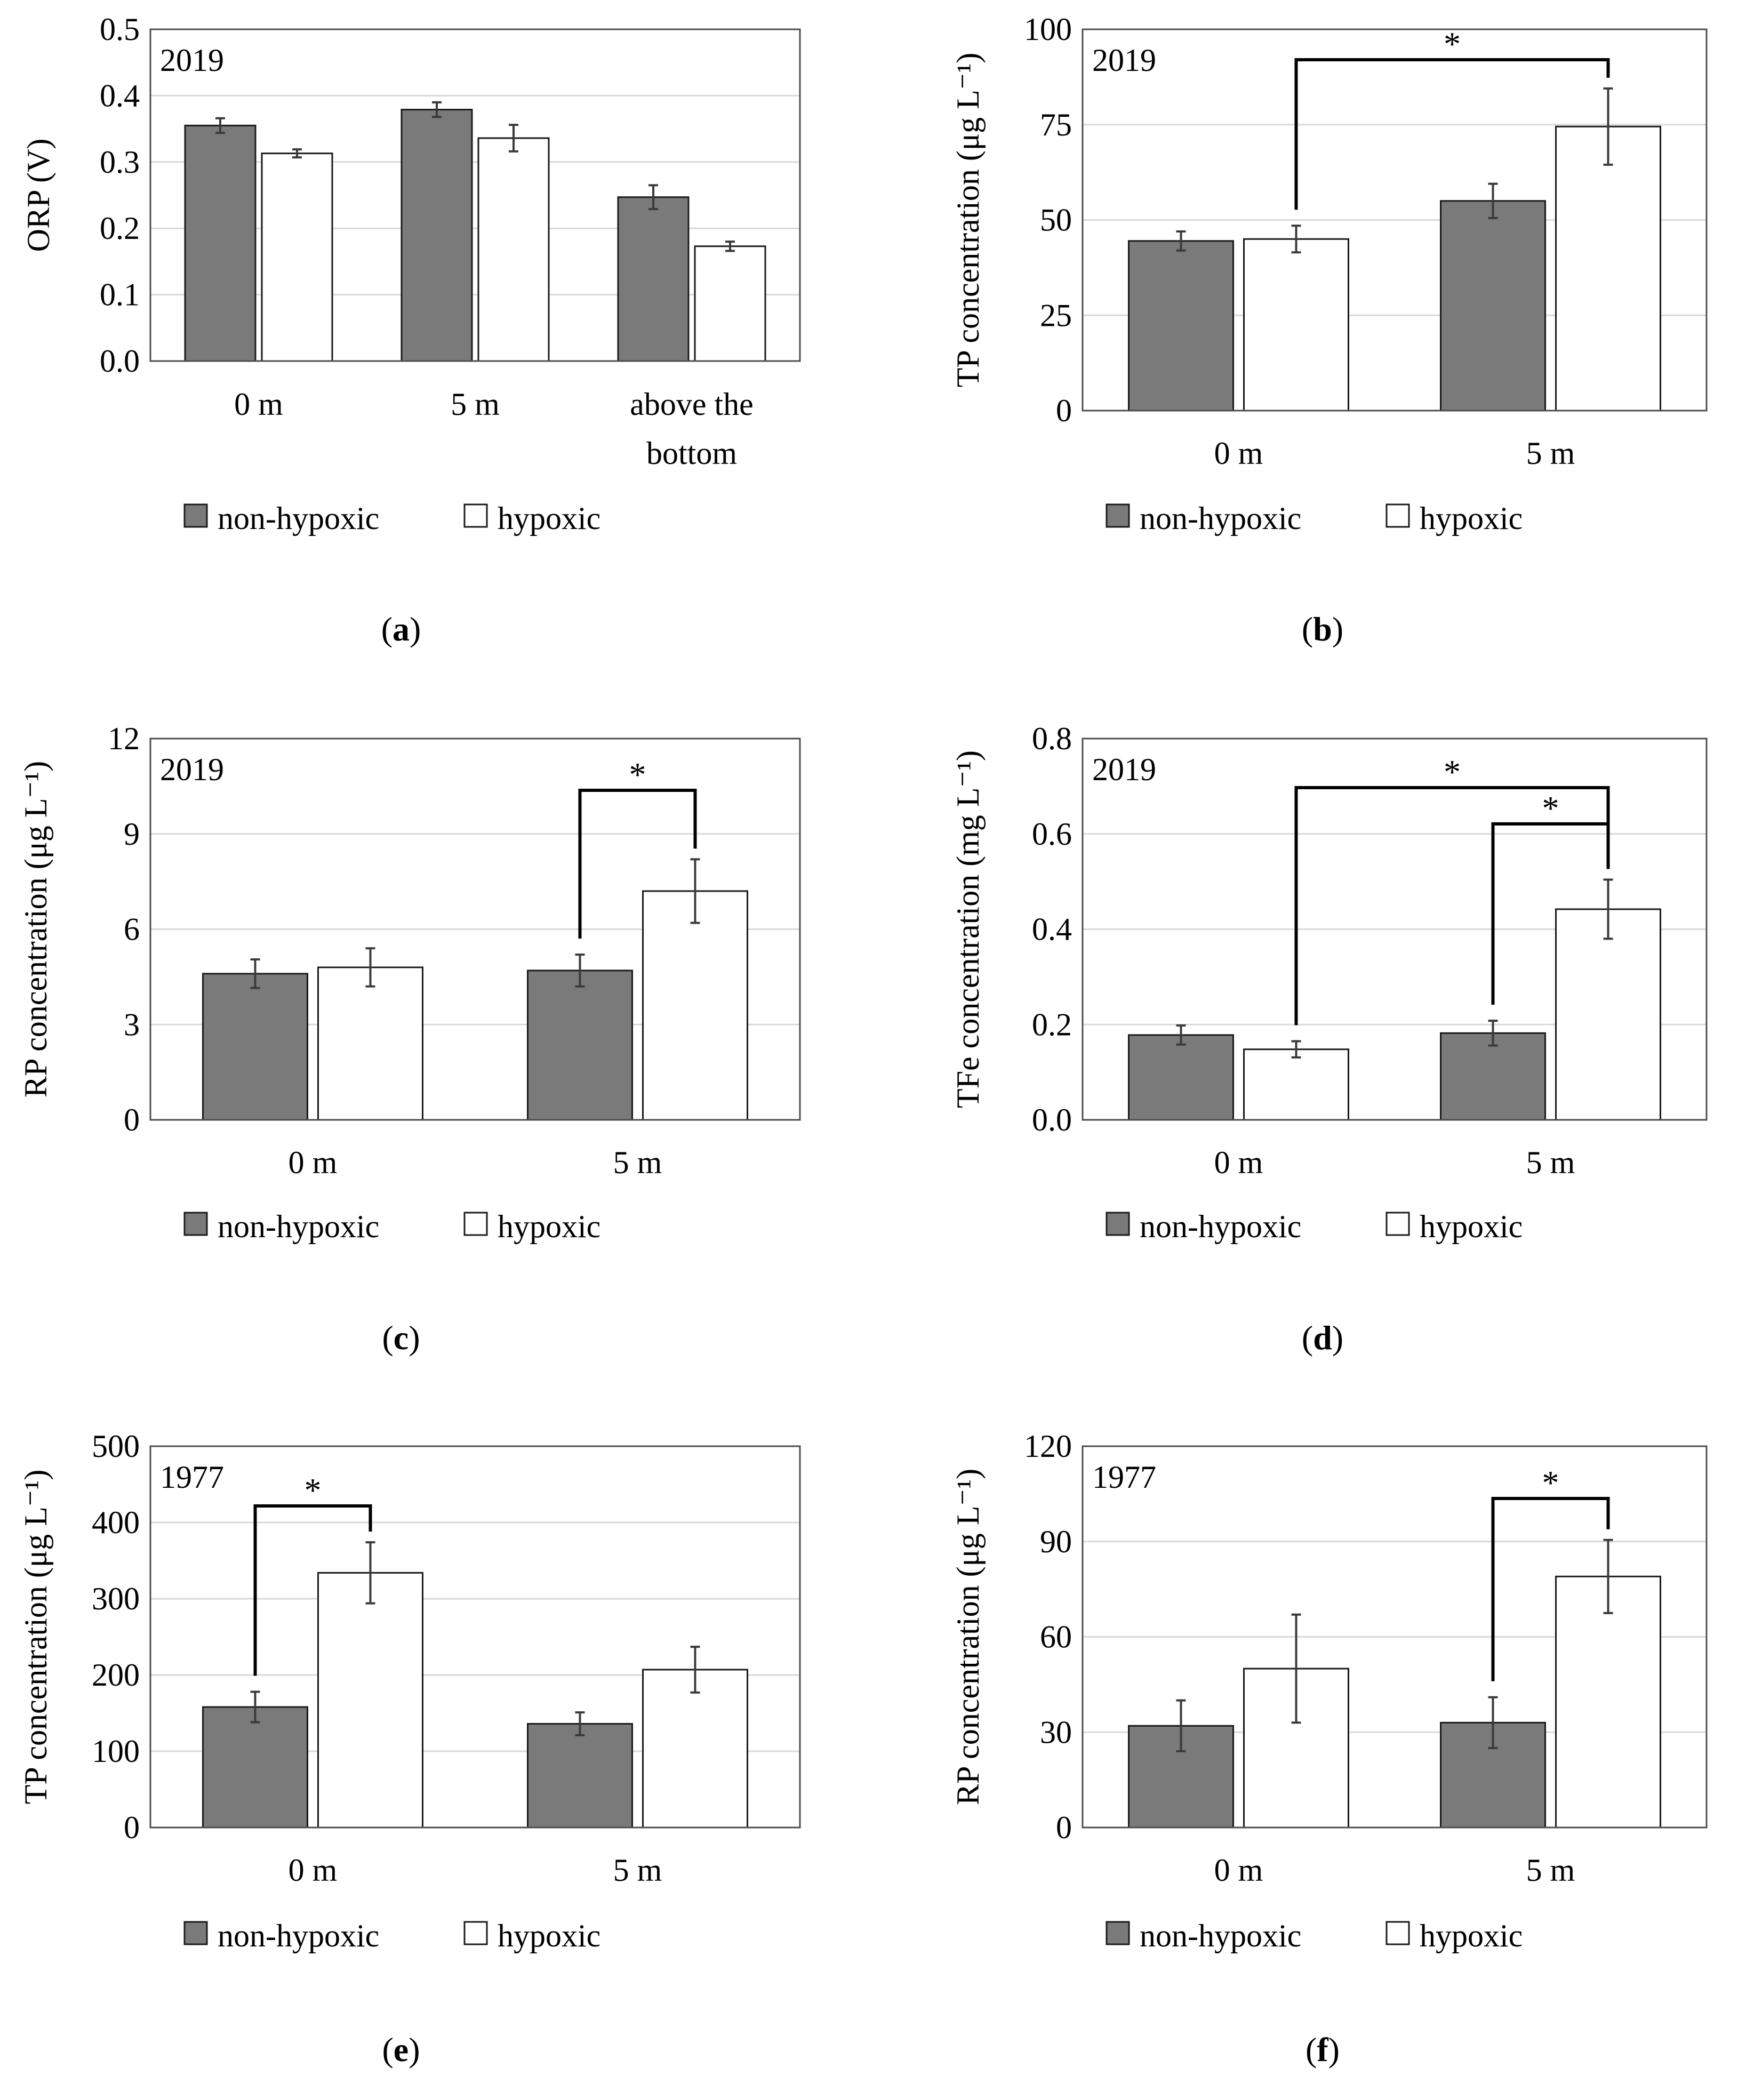 Image resolution: width=1738 pixels, height=2100 pixels. What do you see at coordinates (401, 1338) in the screenshot?
I see `caption-letter: c` at bounding box center [401, 1338].